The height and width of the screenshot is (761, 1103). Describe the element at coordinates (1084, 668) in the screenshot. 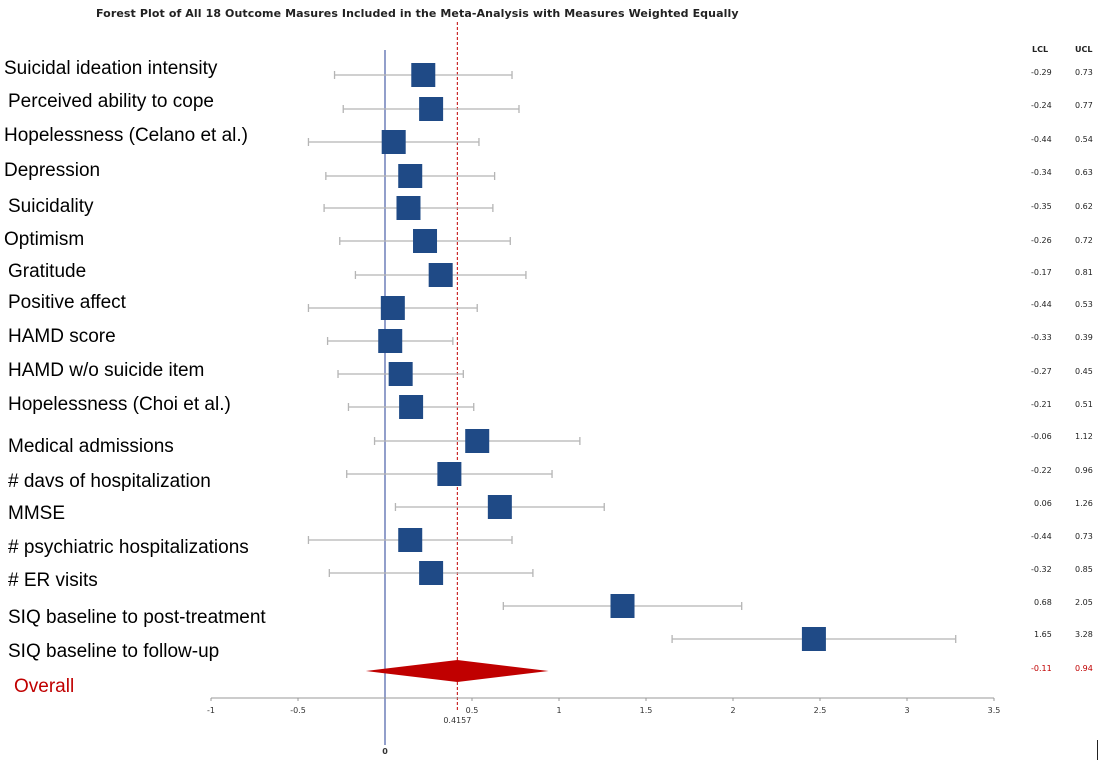

I see `overall-ucl-value: 0.94` at that location.